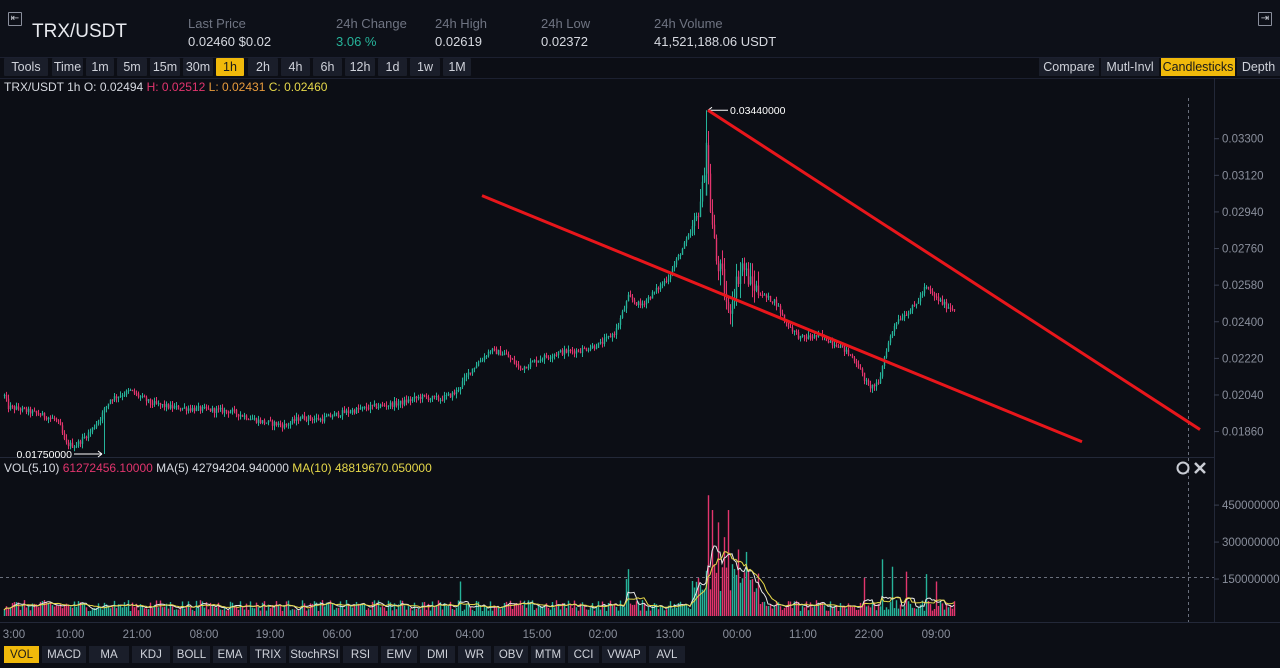  What do you see at coordinates (1183, 468) in the screenshot?
I see `settings-icon` at bounding box center [1183, 468].